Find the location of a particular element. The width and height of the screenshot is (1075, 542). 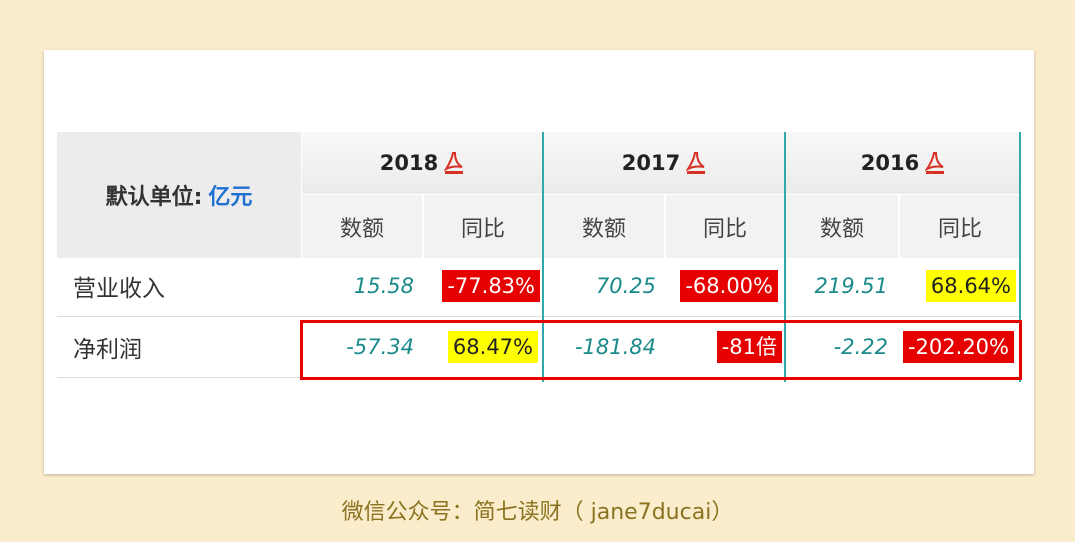

net-profit-2017-yoy: -81倍 is located at coordinates (724, 347).